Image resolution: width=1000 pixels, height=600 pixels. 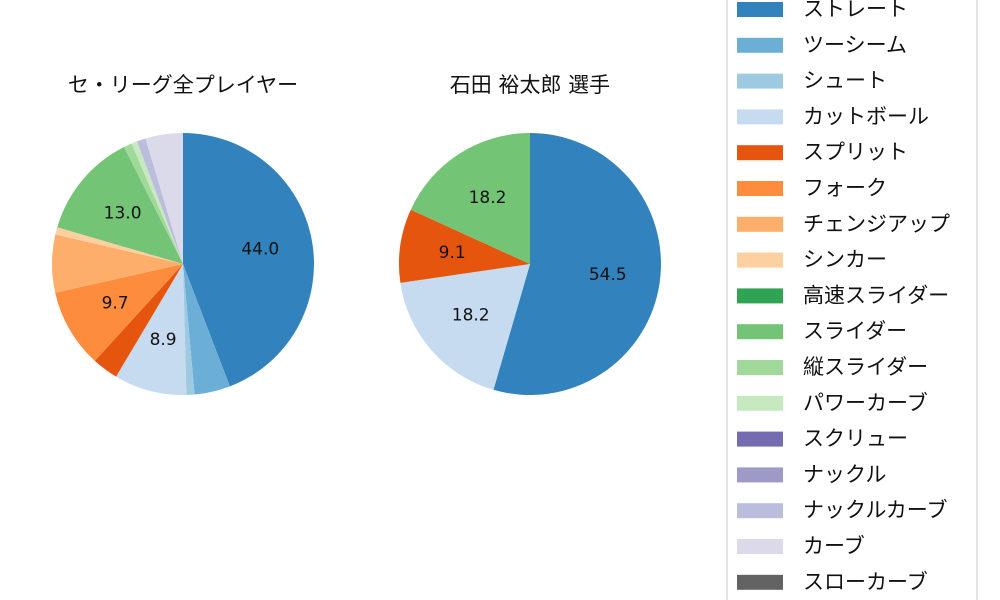 What do you see at coordinates (865, 403) in the screenshot?
I see `legend-label: パワーカーブ` at bounding box center [865, 403].